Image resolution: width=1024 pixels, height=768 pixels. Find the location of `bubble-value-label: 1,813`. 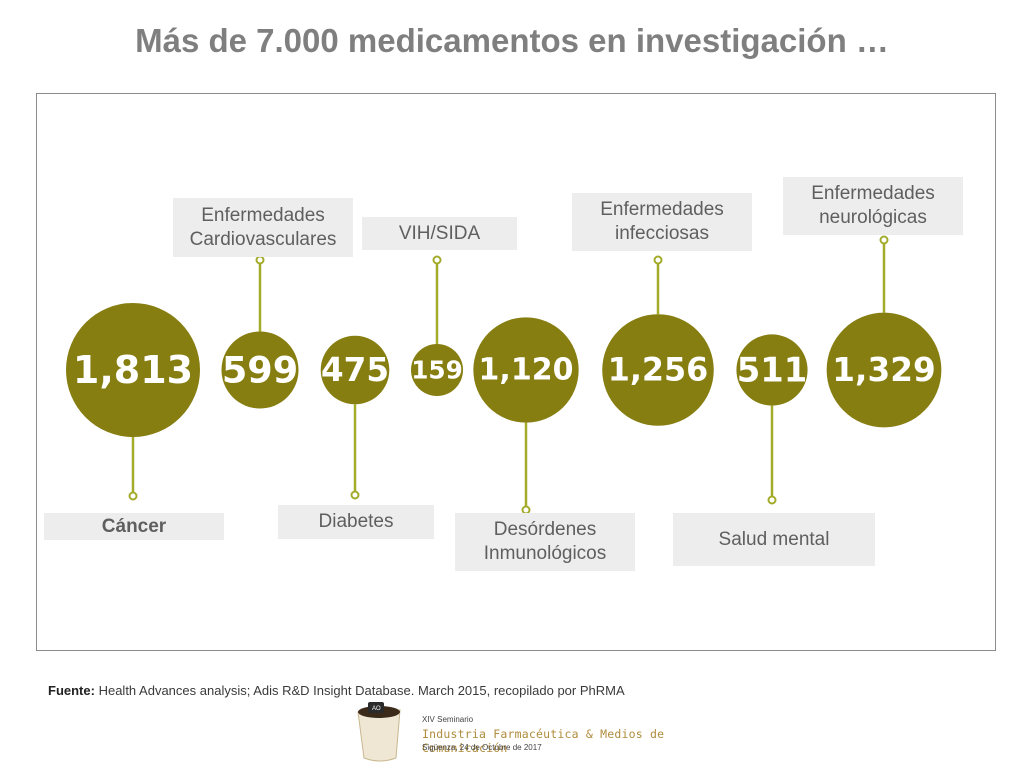

bubble-value-label: 1,813 is located at coordinates (133, 370).